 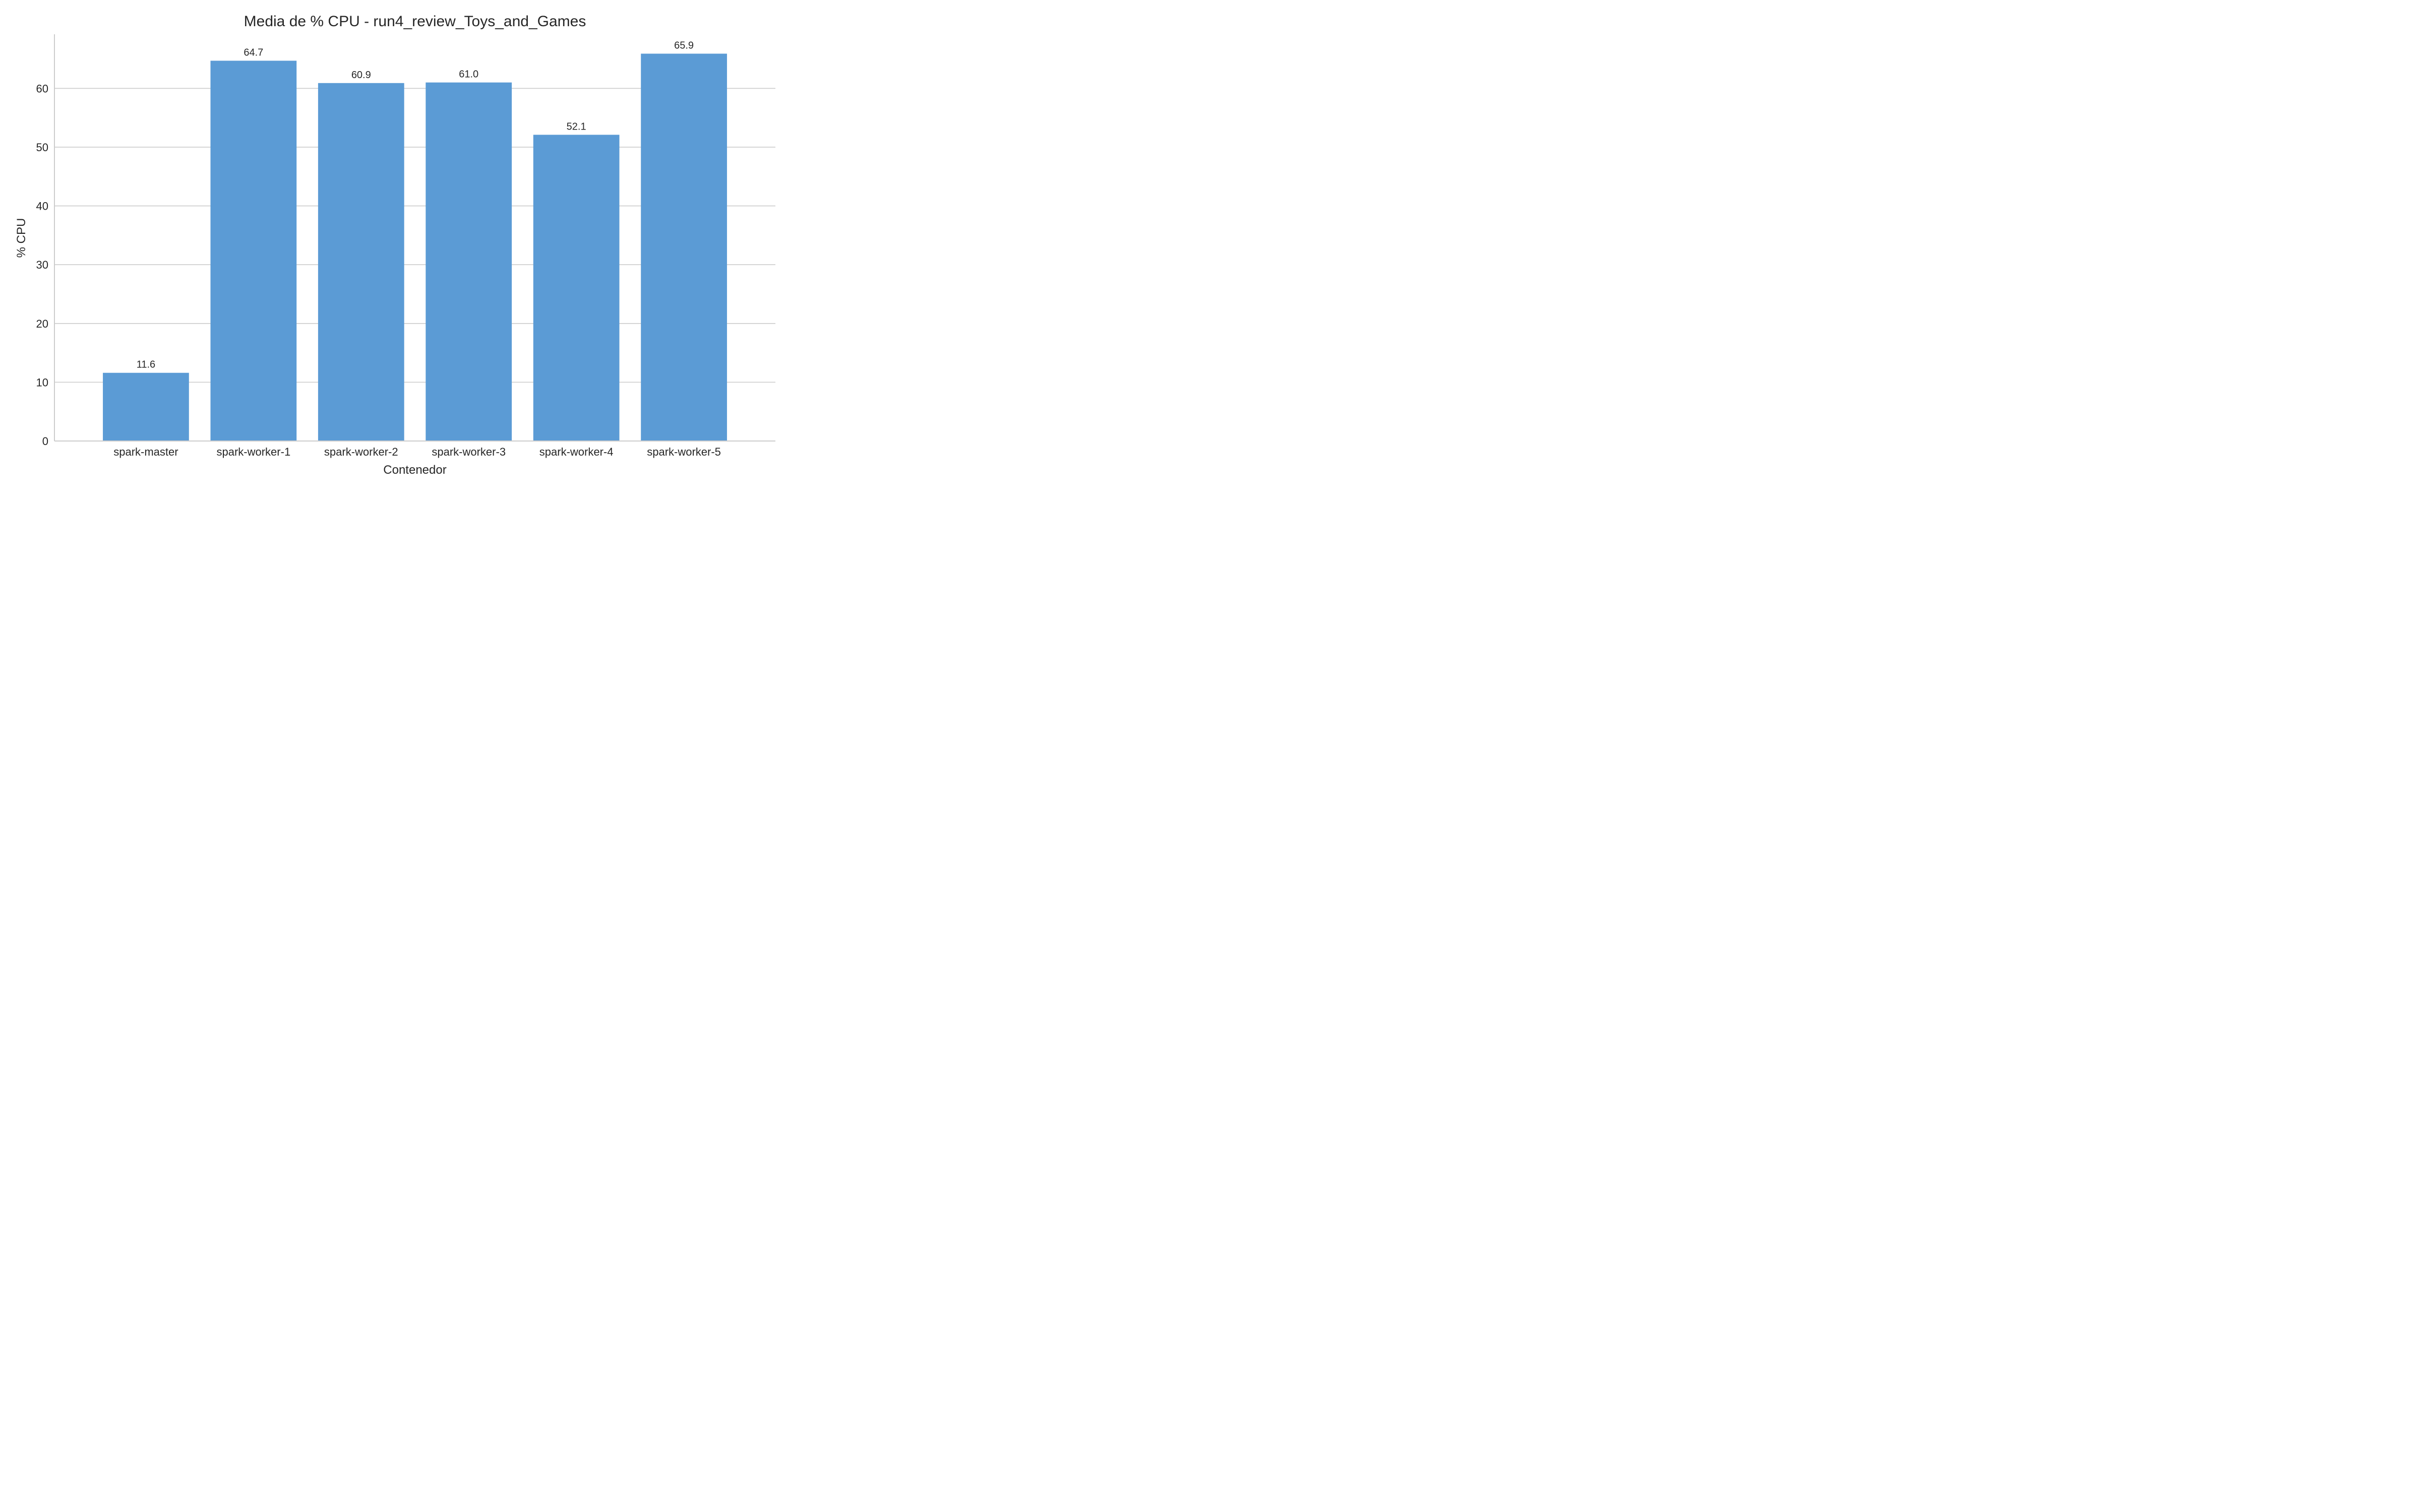 What do you see at coordinates (146, 365) in the screenshot?
I see `value-label-spark-master: 11.6` at bounding box center [146, 365].